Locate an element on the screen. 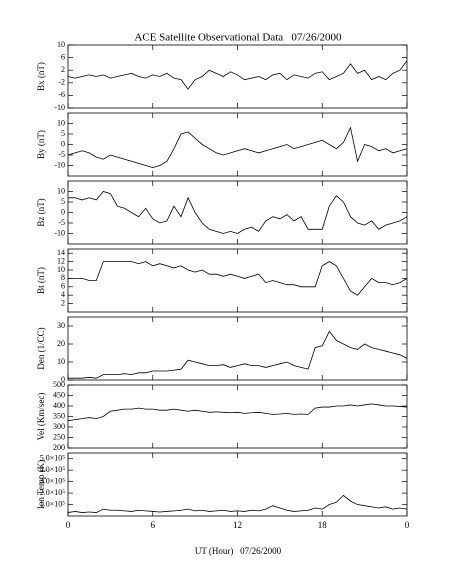 The height and width of the screenshot is (567, 454). y-axis-label: Den (1/CC) is located at coordinates (41, 348).